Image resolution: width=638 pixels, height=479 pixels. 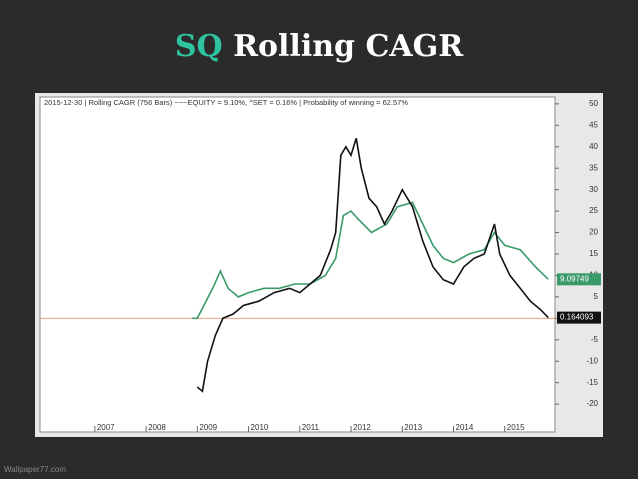 What do you see at coordinates (593, 232) in the screenshot?
I see `y-tick-label: 20` at bounding box center [593, 232].